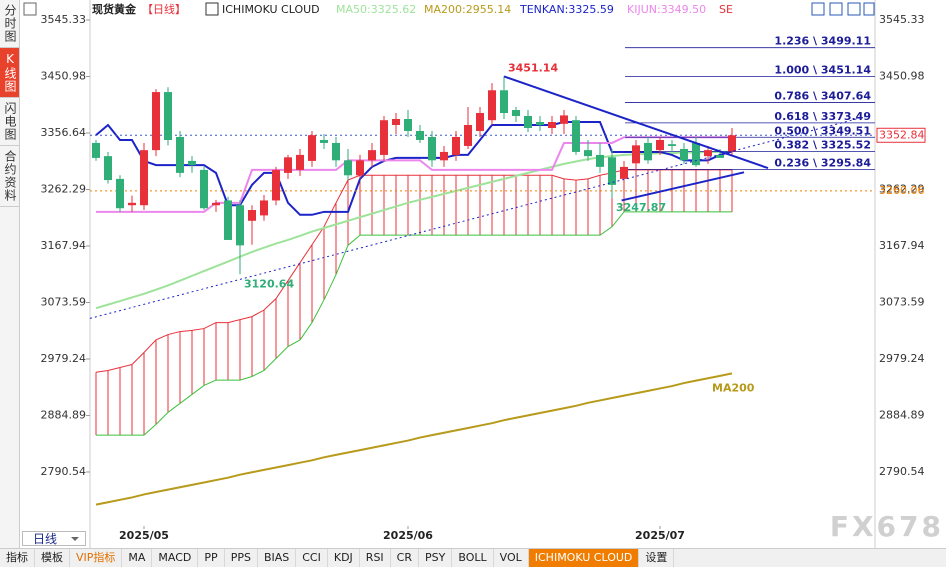 The image size is (946, 567). What do you see at coordinates (511, 558) in the screenshot?
I see `toolbar-item: VOL` at bounding box center [511, 558].